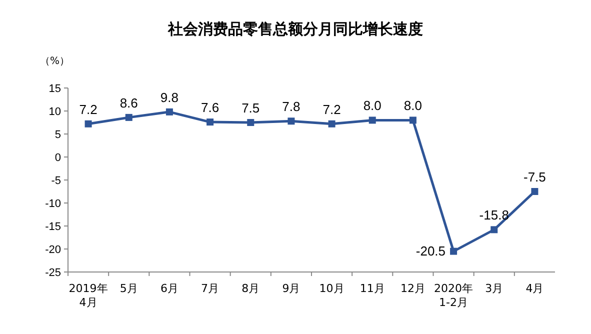 The height and width of the screenshot is (334, 591). I want to click on y-axis-title: （%）, so click(55, 61).